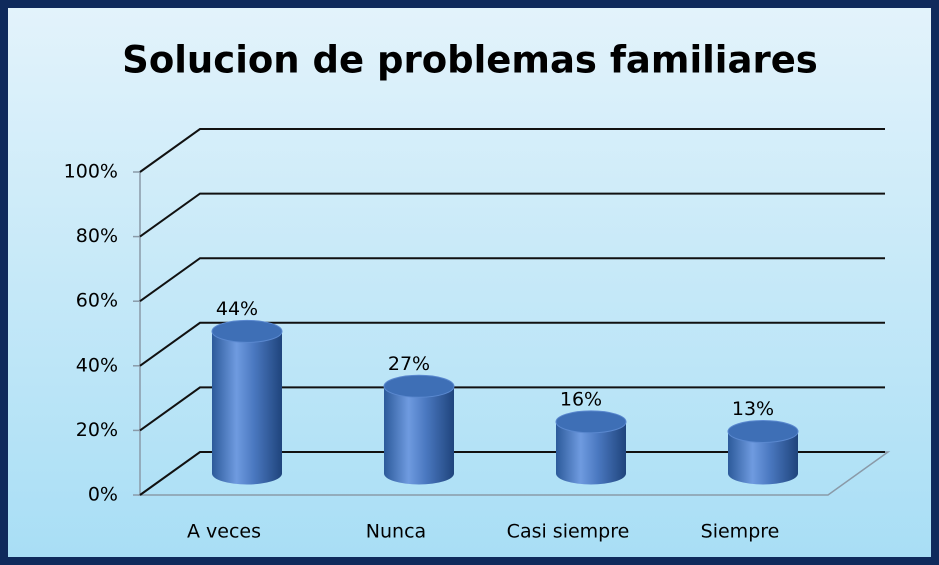 The image size is (939, 565). I want to click on y-tick-label: 20%, so click(97, 430).